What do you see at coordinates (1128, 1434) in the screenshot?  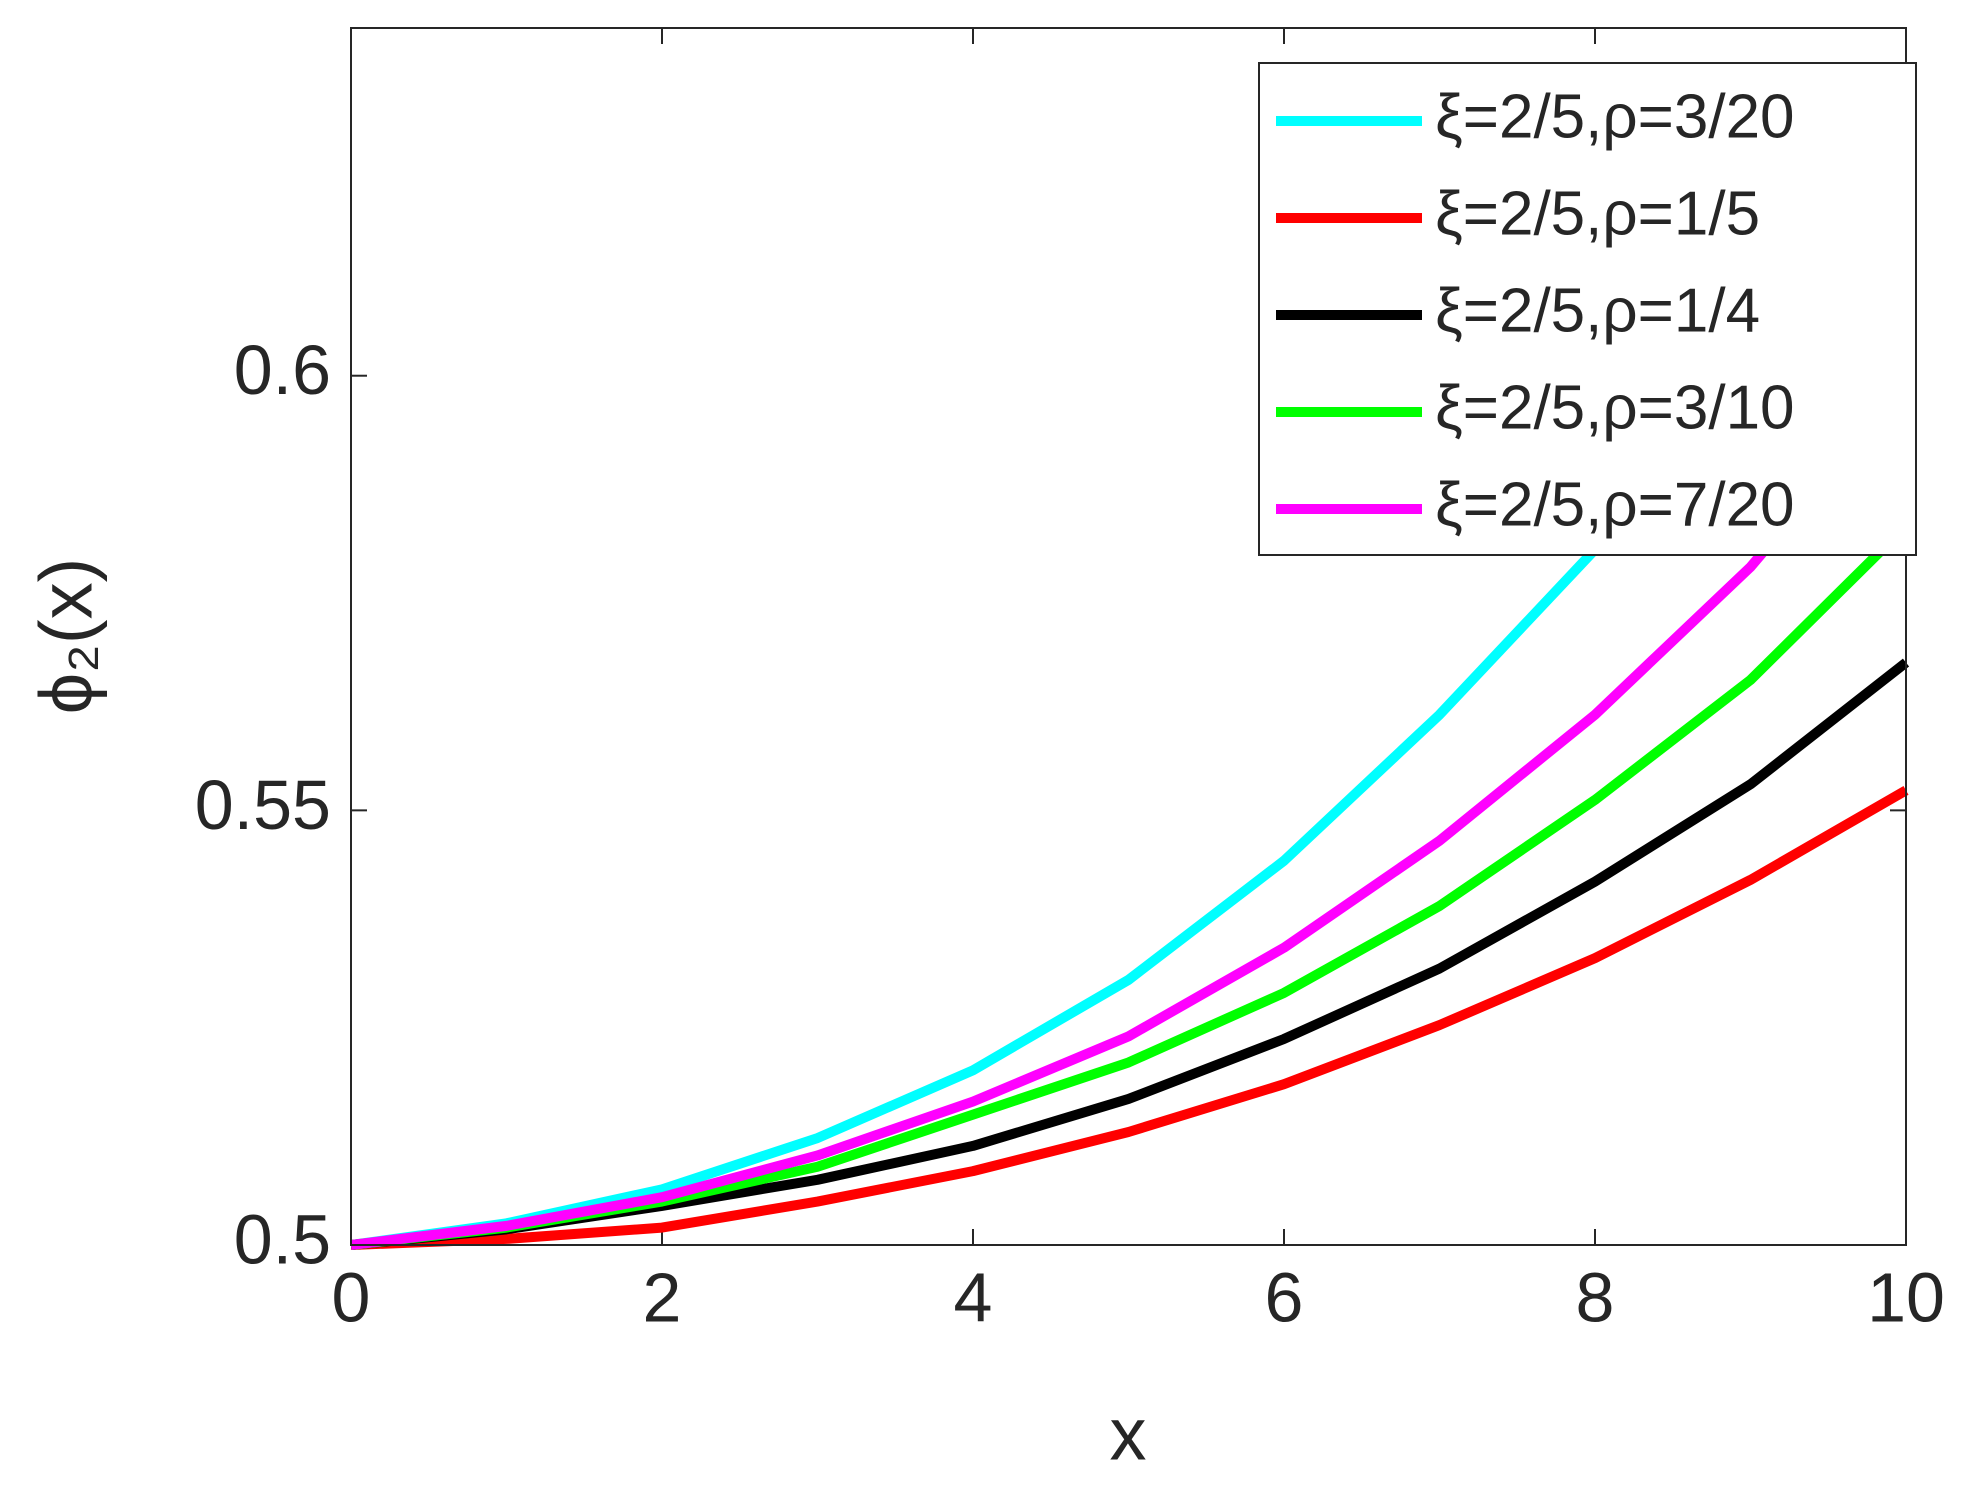 I see `x-axis-label: x` at bounding box center [1128, 1434].